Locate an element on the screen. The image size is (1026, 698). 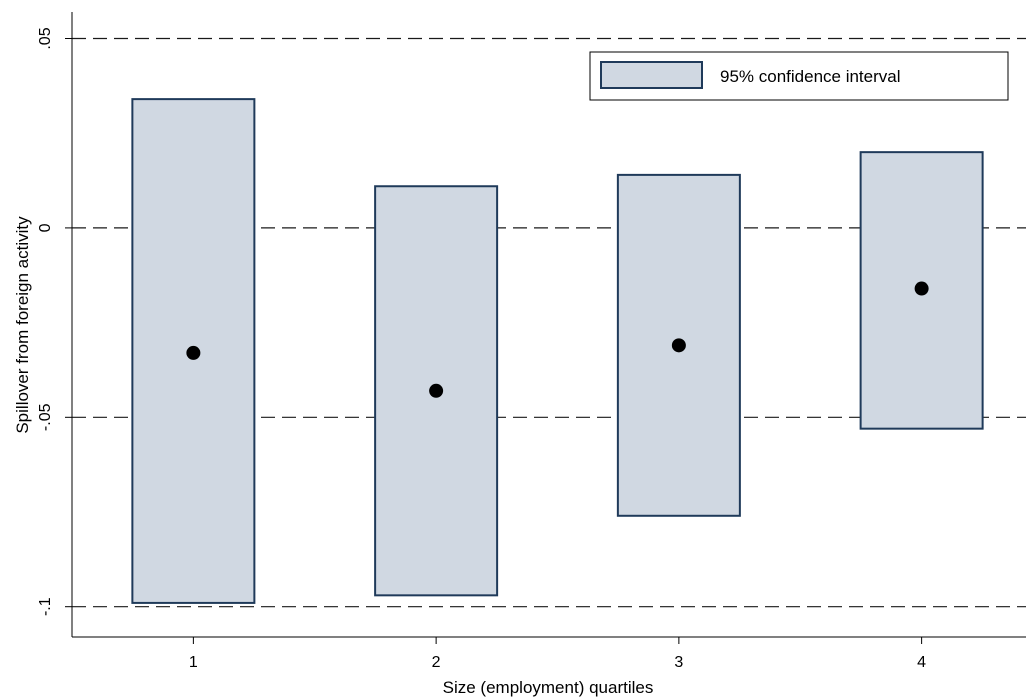
x-axis-title: Size (employment) quartiles is located at coordinates (548, 687).